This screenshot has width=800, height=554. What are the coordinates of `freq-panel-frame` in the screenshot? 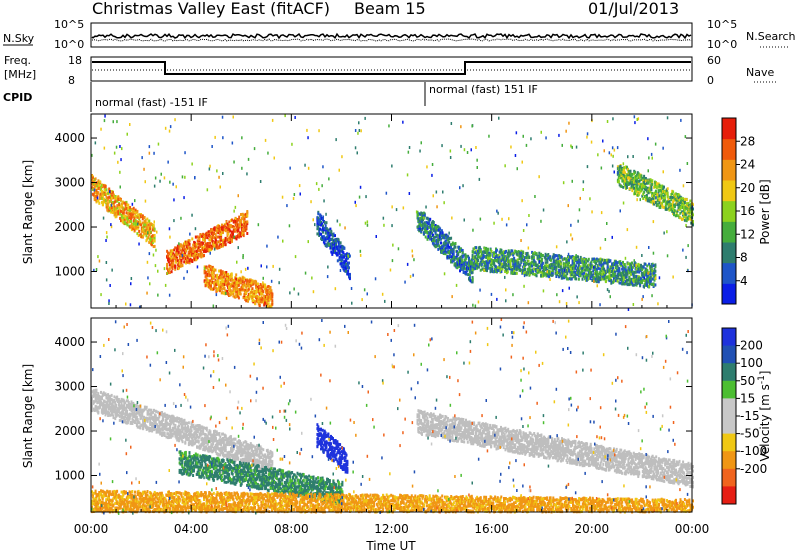 It's located at (391, 69).